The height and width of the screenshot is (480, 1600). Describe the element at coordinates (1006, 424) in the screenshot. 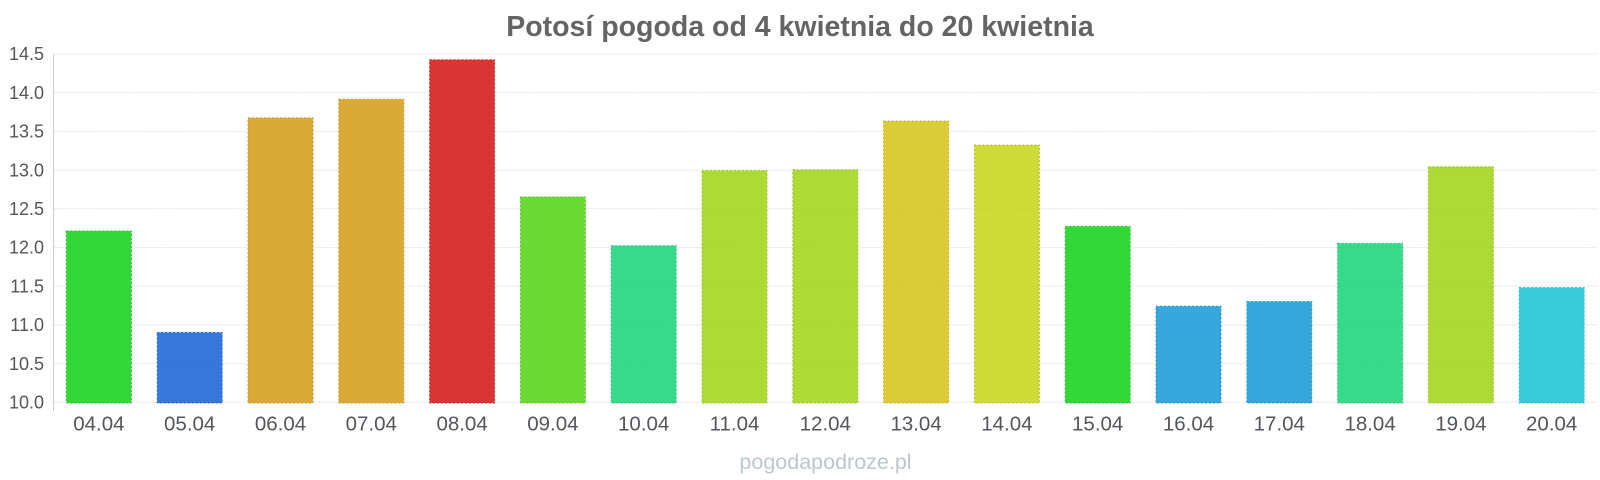

I see `svg-text: 14.04` at that location.